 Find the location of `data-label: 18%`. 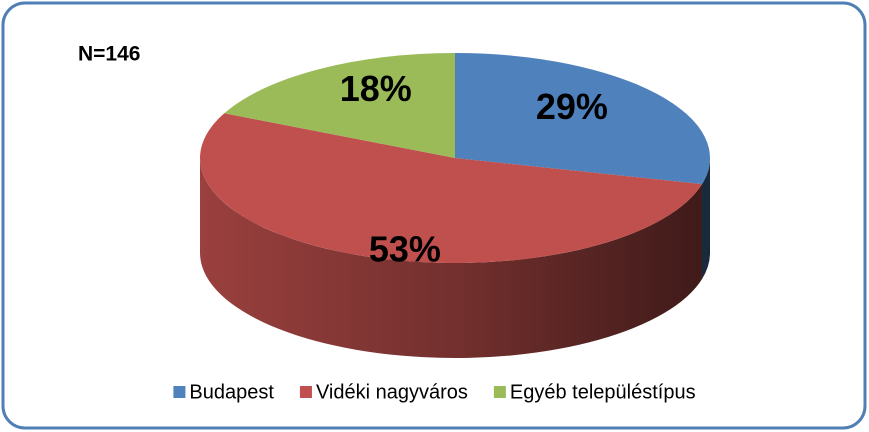

data-label: 18% is located at coordinates (376, 88).